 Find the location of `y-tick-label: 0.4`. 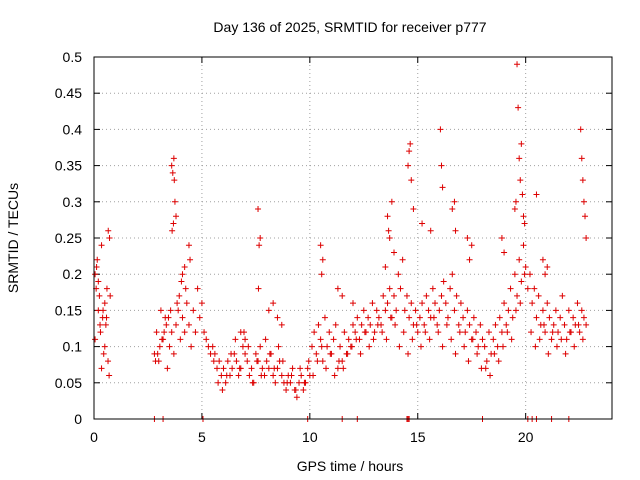

y-tick-label: 0.4 is located at coordinates (73, 129).